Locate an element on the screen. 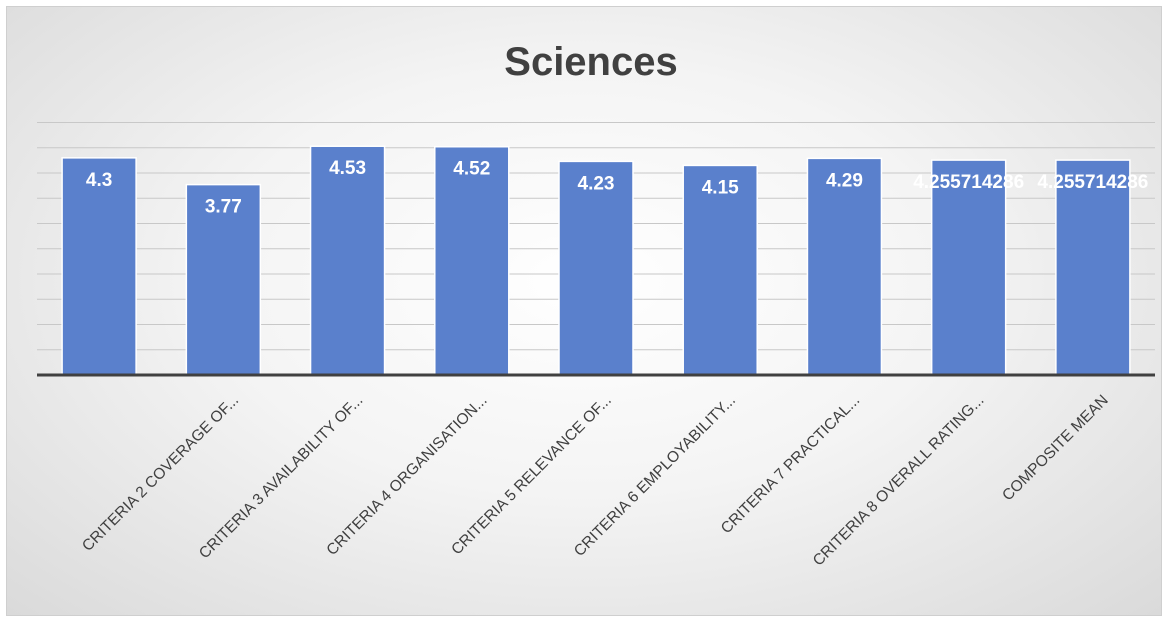 The image size is (1168, 622). data-label: 4.29 is located at coordinates (844, 180).